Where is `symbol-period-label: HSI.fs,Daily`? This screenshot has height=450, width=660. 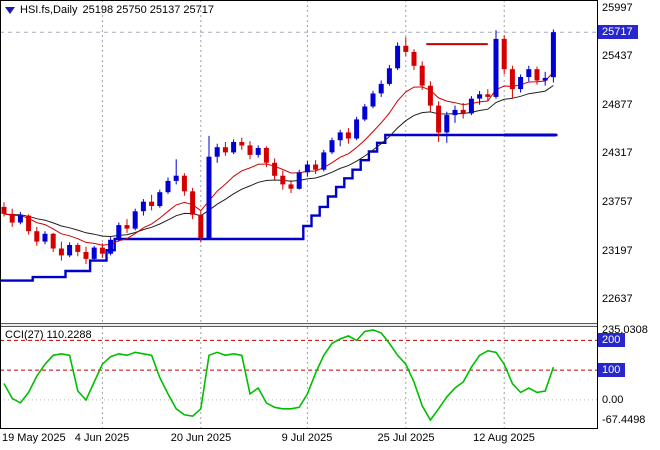 symbol-period-label: HSI.fs,Daily is located at coordinates (49, 10).